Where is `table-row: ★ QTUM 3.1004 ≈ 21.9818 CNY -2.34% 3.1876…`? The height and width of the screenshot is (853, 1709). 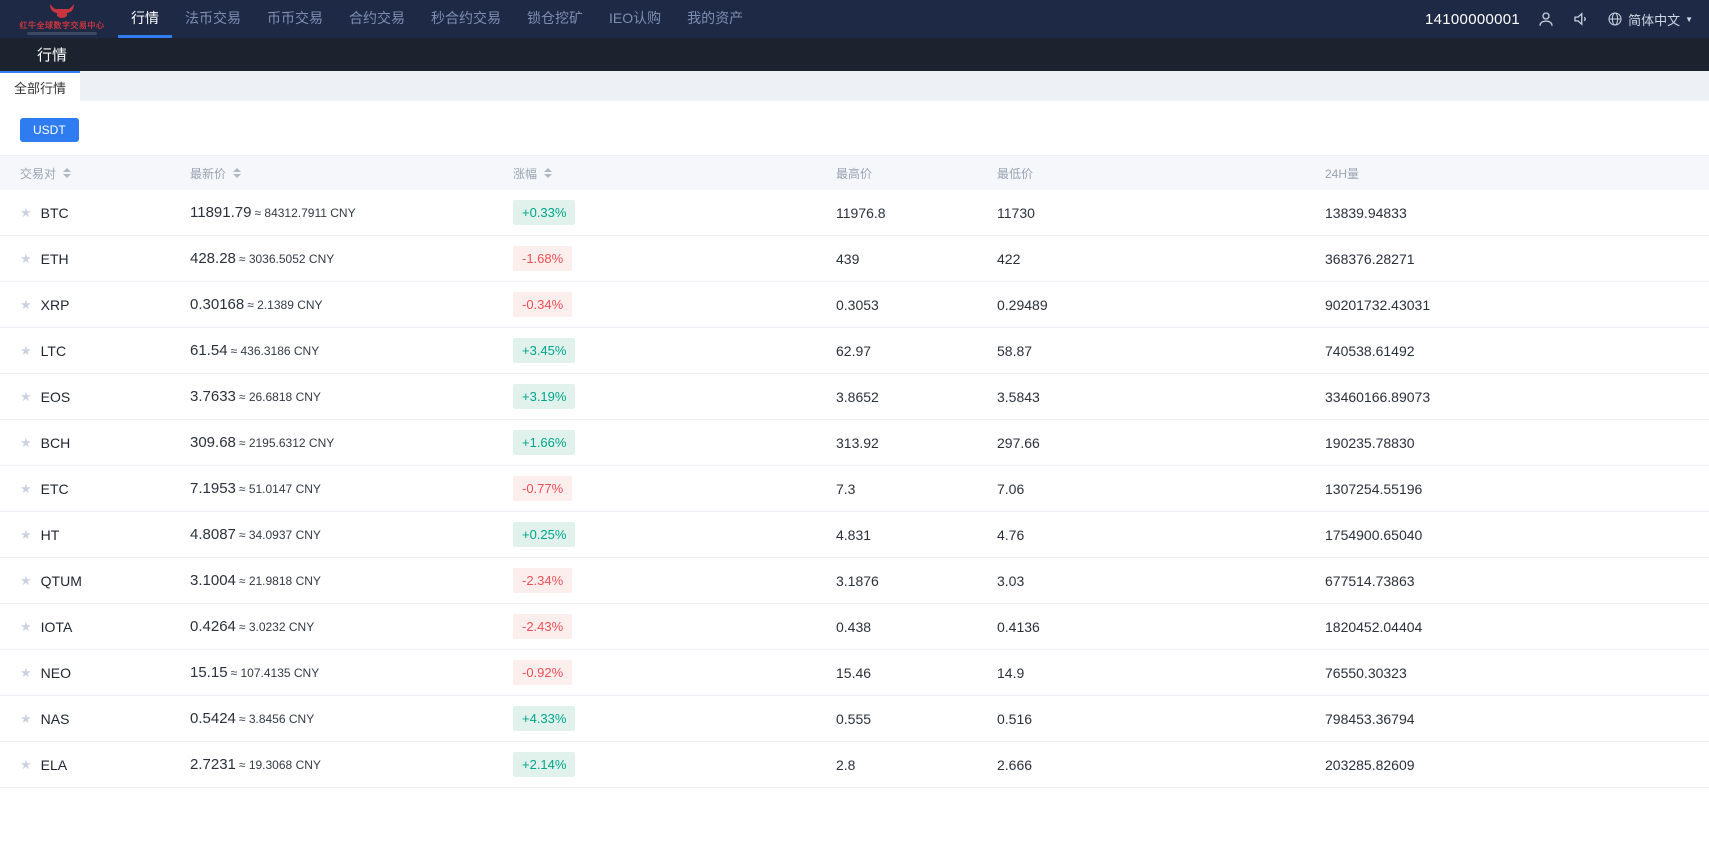 table-row: ★ QTUM 3.1004 ≈ 21.9818 CNY -2.34% 3.1876… is located at coordinates (854, 581).